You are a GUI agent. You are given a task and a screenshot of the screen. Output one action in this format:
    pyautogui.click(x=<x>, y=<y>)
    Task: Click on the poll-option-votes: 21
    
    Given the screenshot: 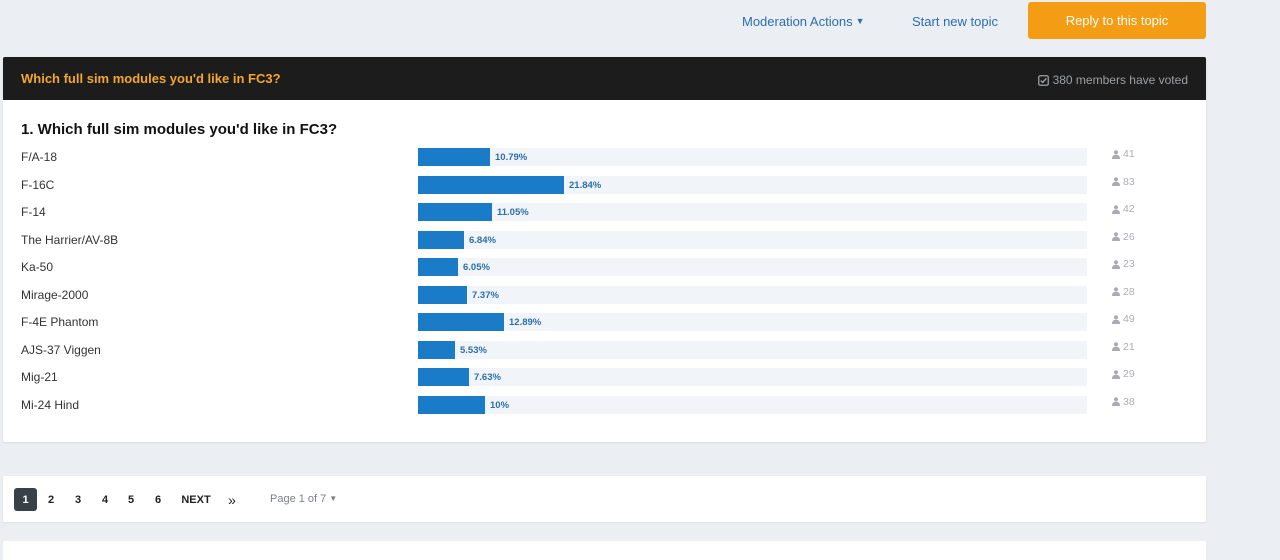 What is the action you would take?
    pyautogui.click(x=1123, y=347)
    